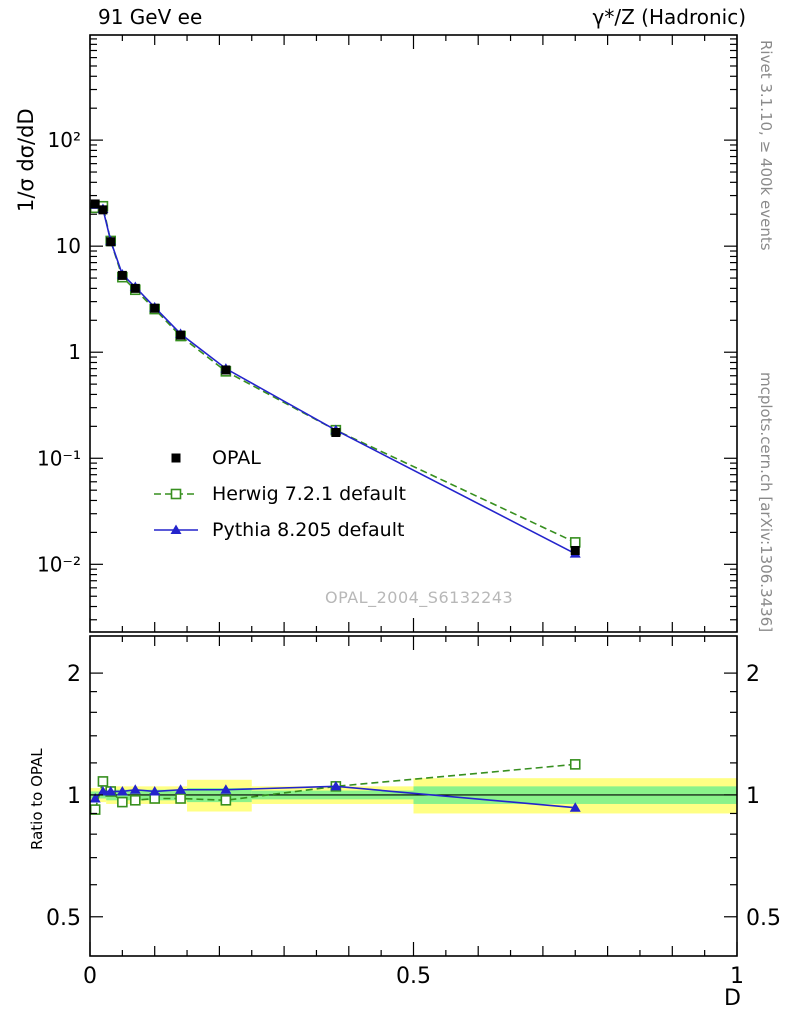  What do you see at coordinates (176, 494) in the screenshot?
I see `herwig-marker-icon` at bounding box center [176, 494].